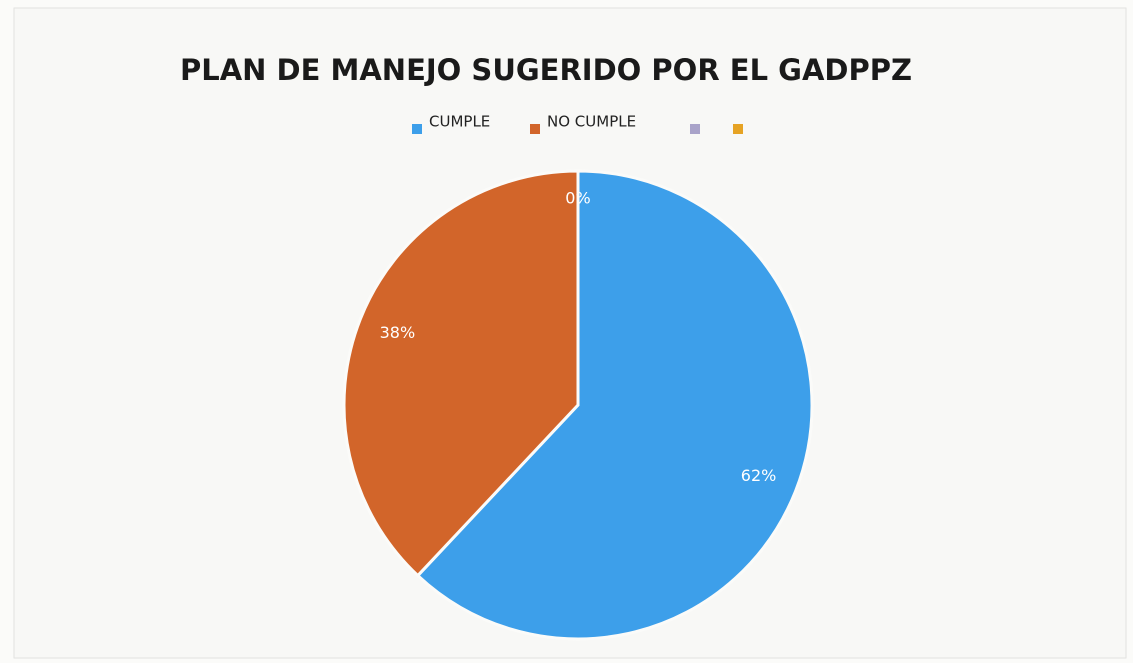 The height and width of the screenshot is (663, 1133). Describe the element at coordinates (759, 475) in the screenshot. I see `data-label: 62%` at that location.